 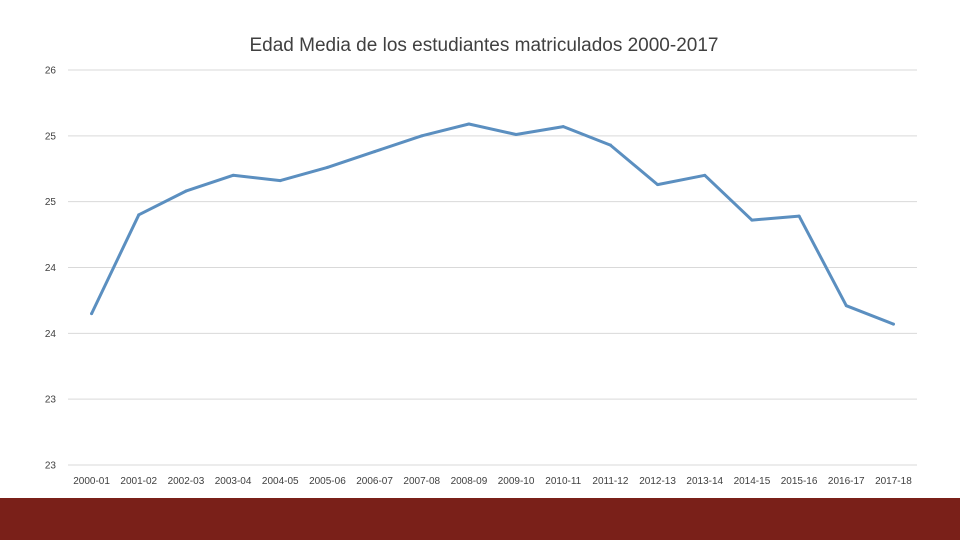 I want to click on footer-band, so click(x=480, y=519).